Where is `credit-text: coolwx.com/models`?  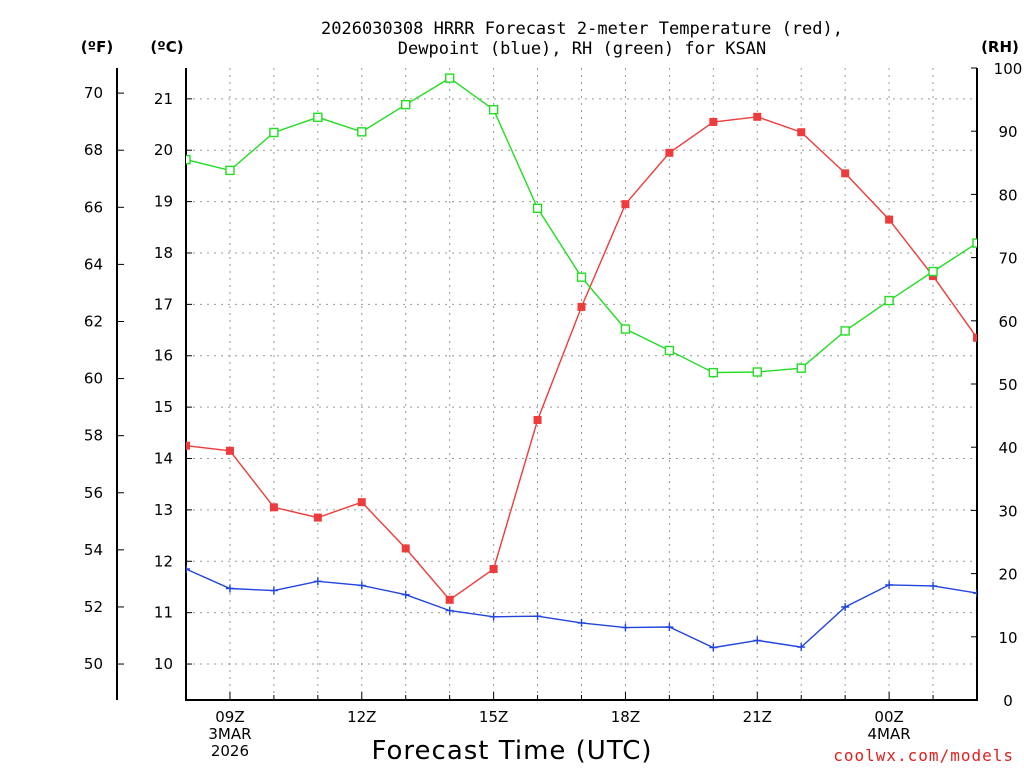 credit-text: coolwx.com/models is located at coordinates (923, 755).